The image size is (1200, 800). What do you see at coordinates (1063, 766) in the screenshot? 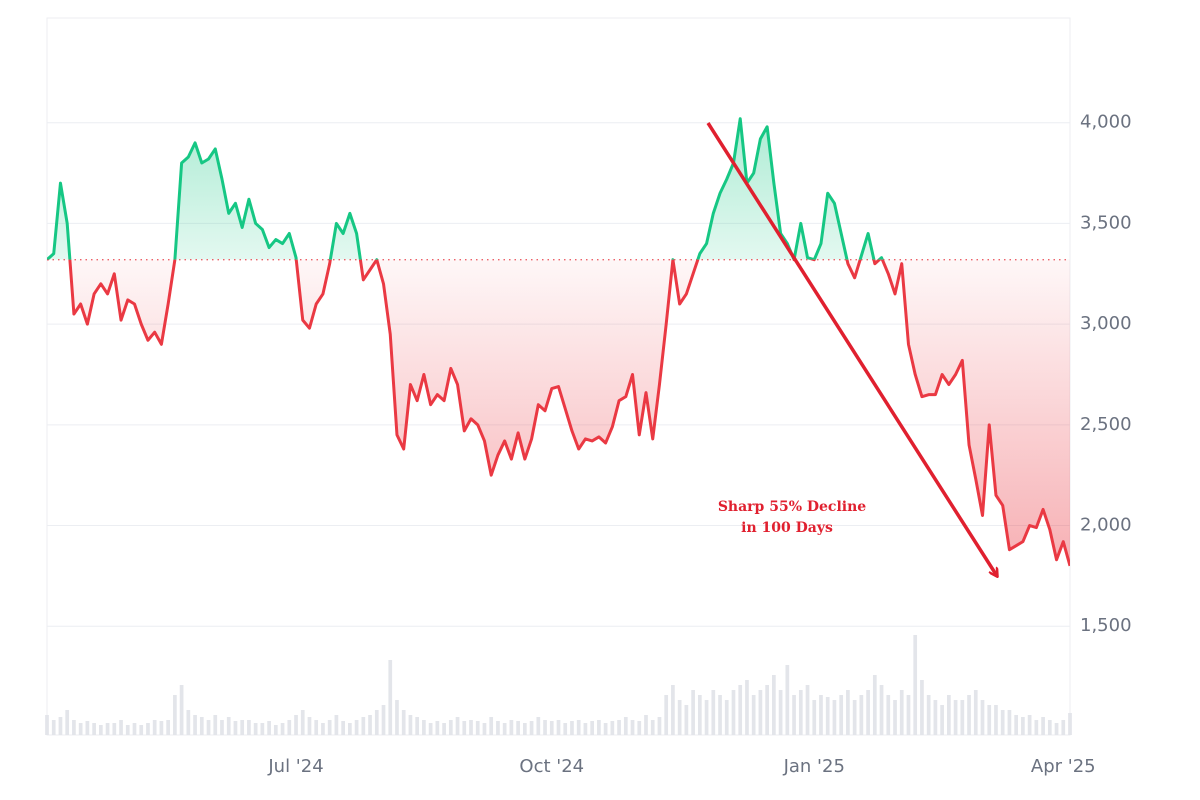
I see `x-tick-label: Apr '25` at bounding box center [1063, 766].